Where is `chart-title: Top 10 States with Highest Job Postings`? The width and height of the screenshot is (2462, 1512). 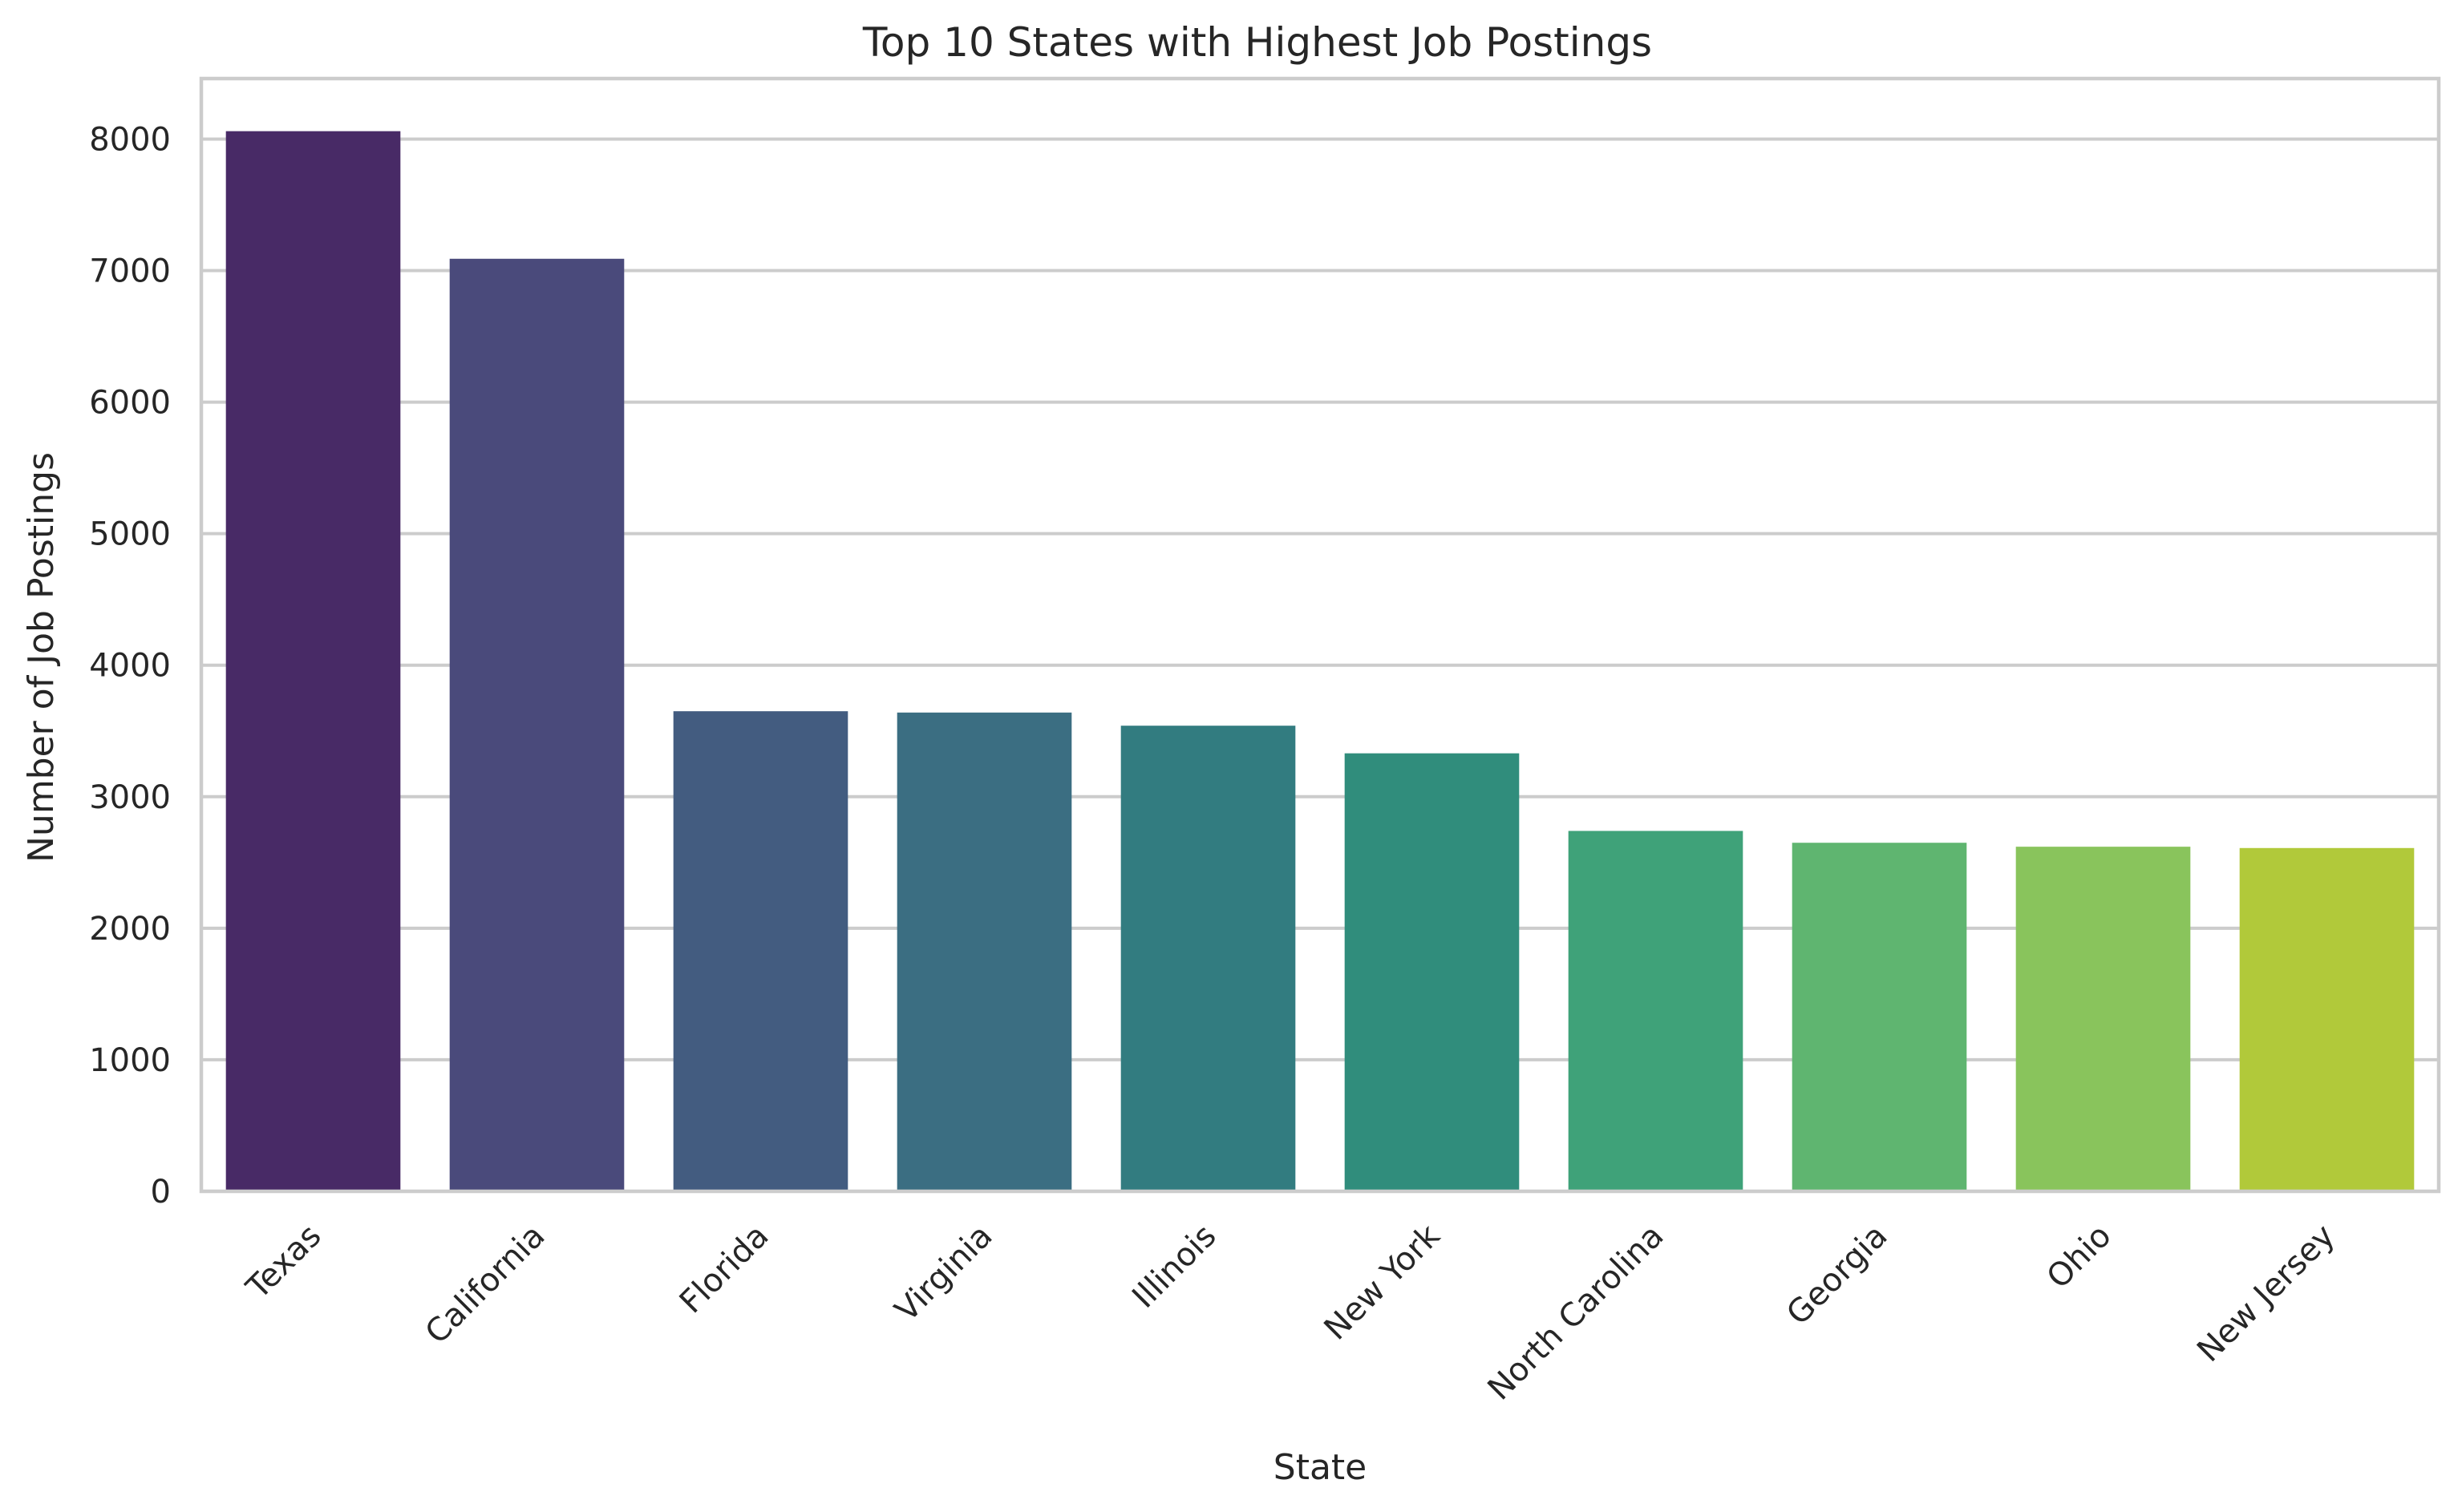 chart-title: Top 10 States with Highest Job Postings is located at coordinates (1257, 42).